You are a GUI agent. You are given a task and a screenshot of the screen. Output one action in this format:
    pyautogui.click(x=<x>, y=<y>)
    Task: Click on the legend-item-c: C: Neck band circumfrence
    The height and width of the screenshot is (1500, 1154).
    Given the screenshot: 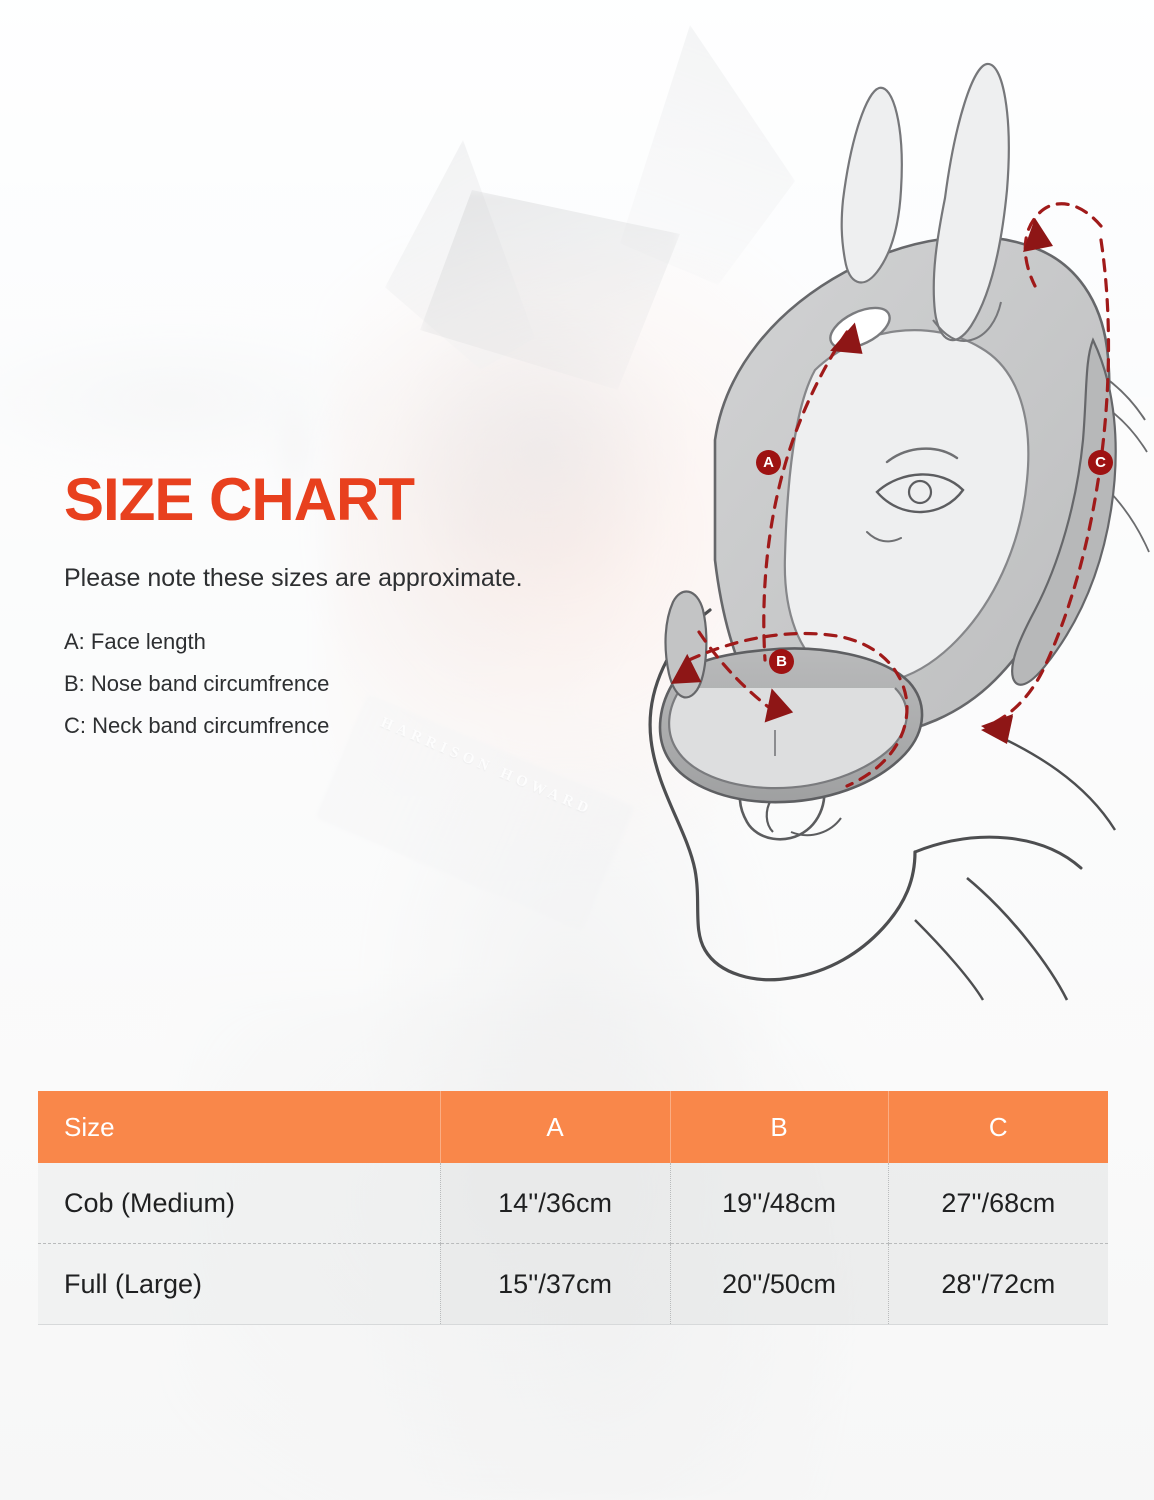 What is the action you would take?
    pyautogui.click(x=197, y=725)
    